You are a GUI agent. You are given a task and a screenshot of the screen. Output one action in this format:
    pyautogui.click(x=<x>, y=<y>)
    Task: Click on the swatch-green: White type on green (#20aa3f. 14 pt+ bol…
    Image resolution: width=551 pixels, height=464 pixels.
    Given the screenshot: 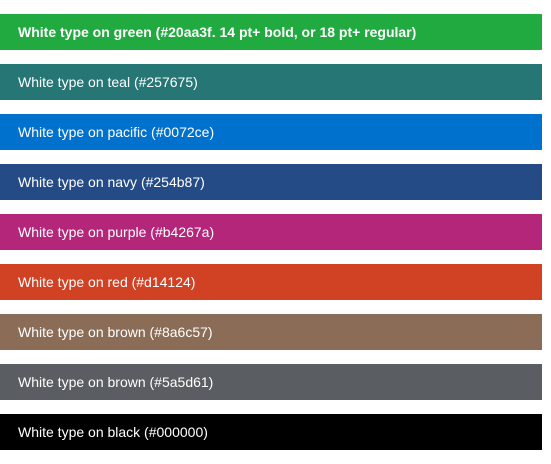 What is the action you would take?
    pyautogui.click(x=271, y=32)
    